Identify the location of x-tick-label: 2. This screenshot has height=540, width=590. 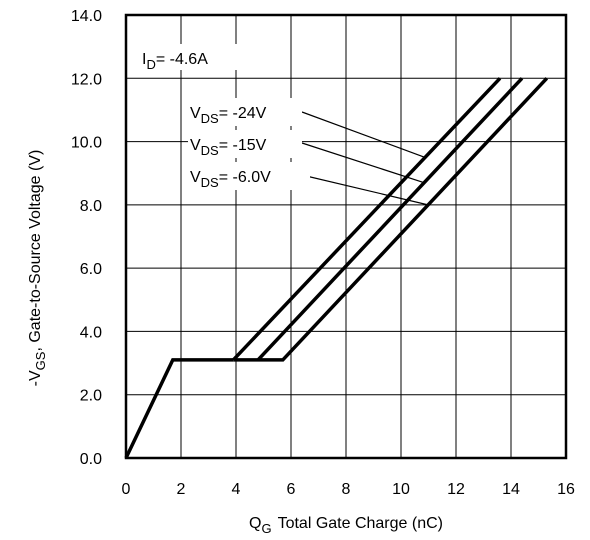
(181, 489).